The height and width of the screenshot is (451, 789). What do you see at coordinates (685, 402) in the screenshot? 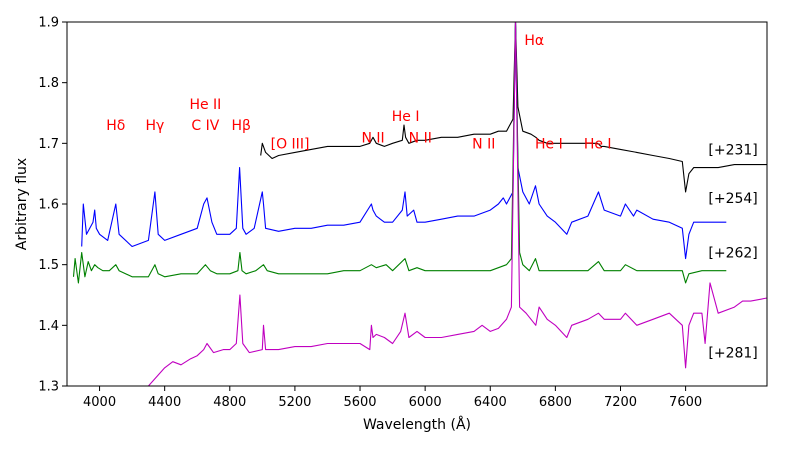
I see `x-tick-label: 7600` at bounding box center [685, 402].